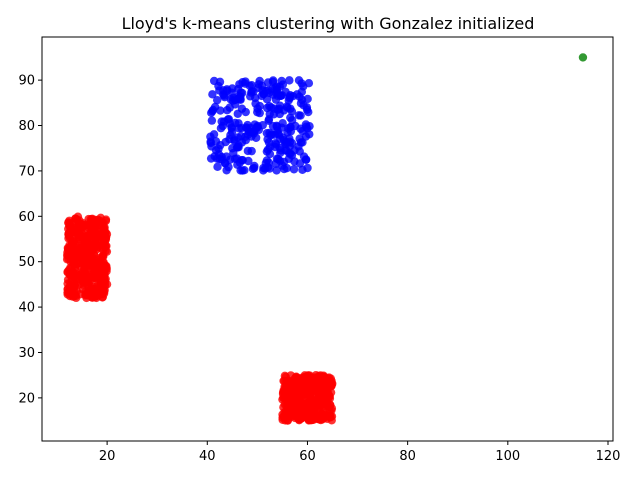  What do you see at coordinates (107, 456) in the screenshot?
I see `x-tick-label: 20` at bounding box center [107, 456].